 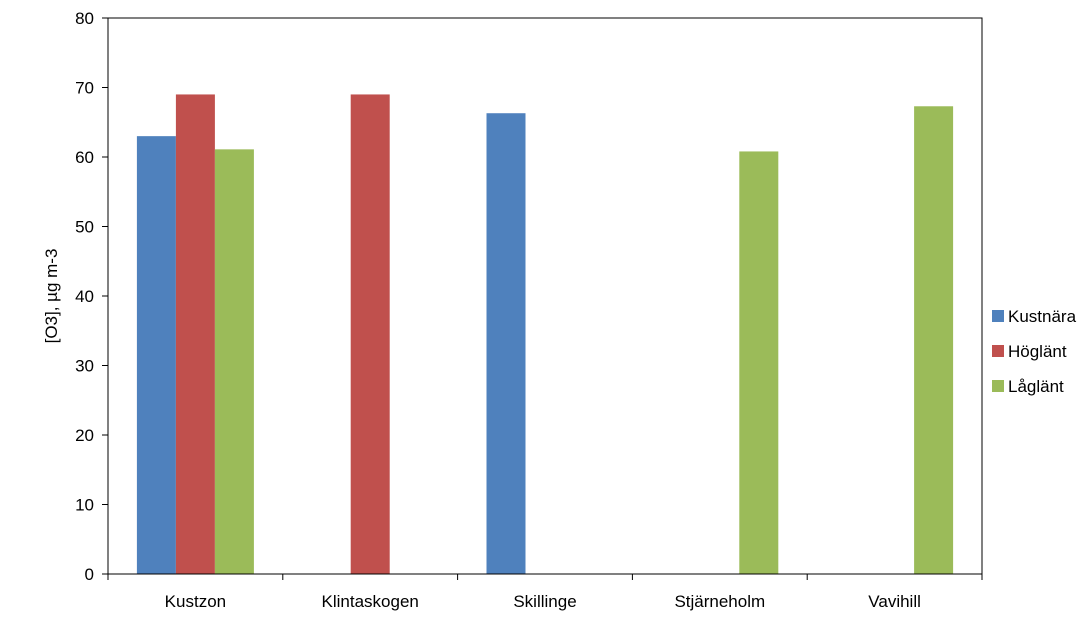 I want to click on y-tick-label: 20, so click(x=84, y=435).